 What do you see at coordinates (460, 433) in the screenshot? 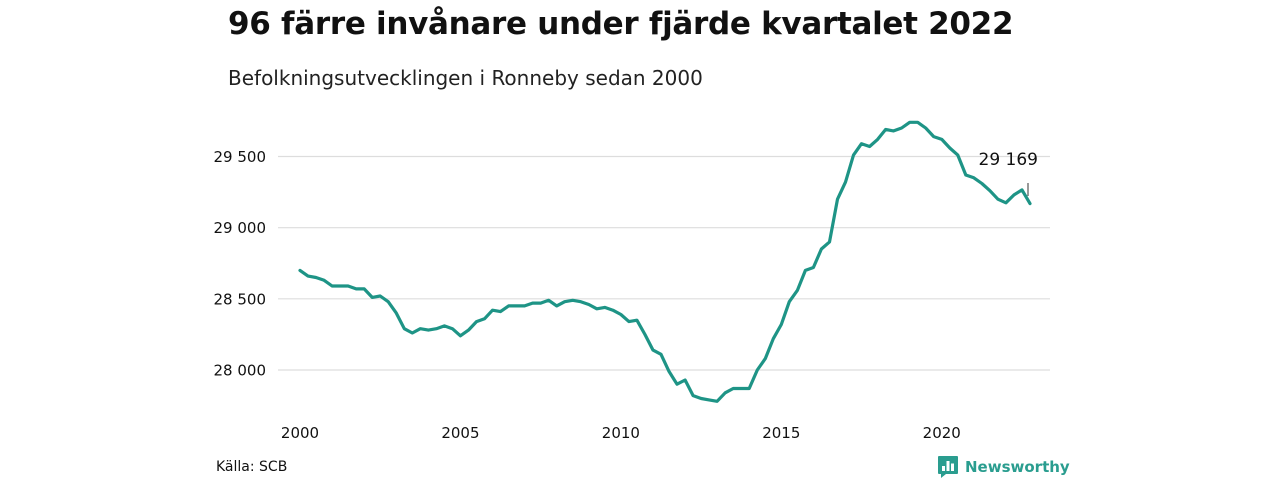
I see `x-tick-label: 2005` at bounding box center [460, 433].